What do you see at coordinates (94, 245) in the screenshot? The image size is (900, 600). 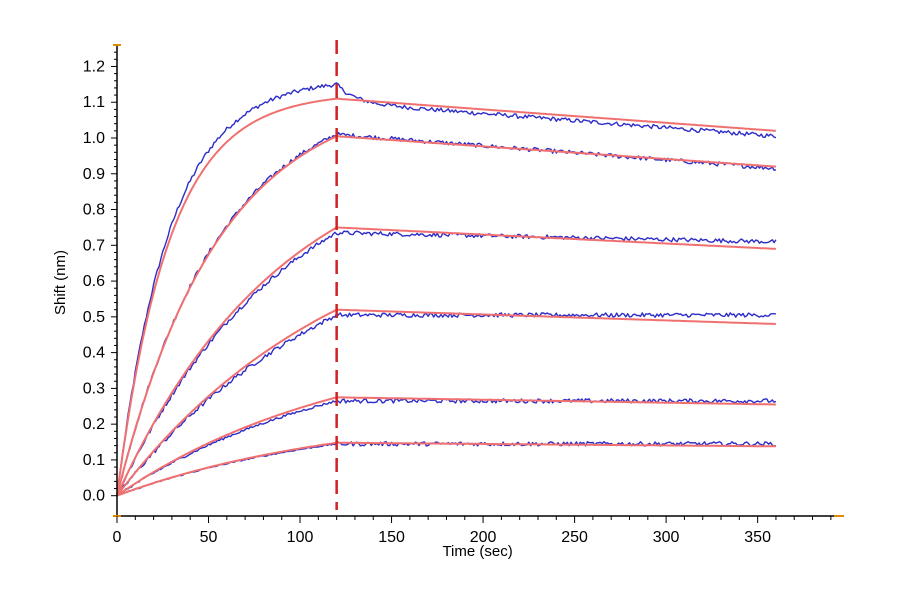 I see `y-tick-label: 0.7` at bounding box center [94, 245].